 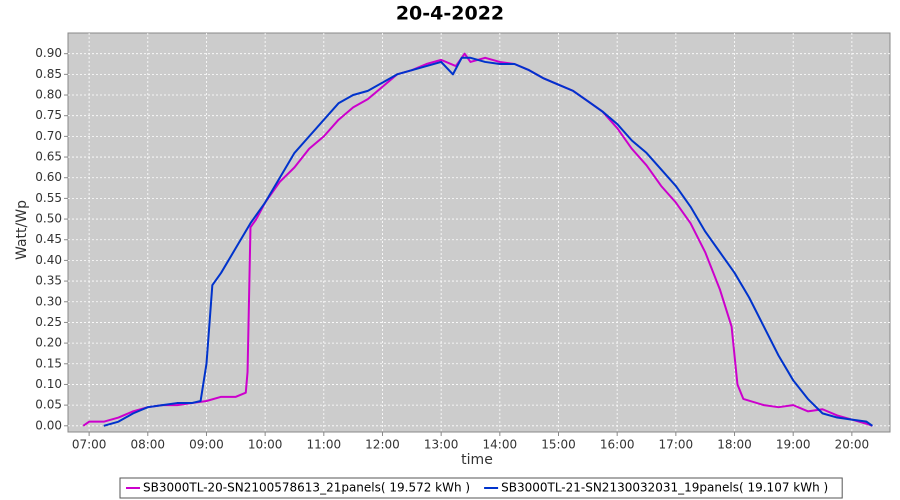 I want to click on y-tick-label: 0.20, so click(x=48, y=343).